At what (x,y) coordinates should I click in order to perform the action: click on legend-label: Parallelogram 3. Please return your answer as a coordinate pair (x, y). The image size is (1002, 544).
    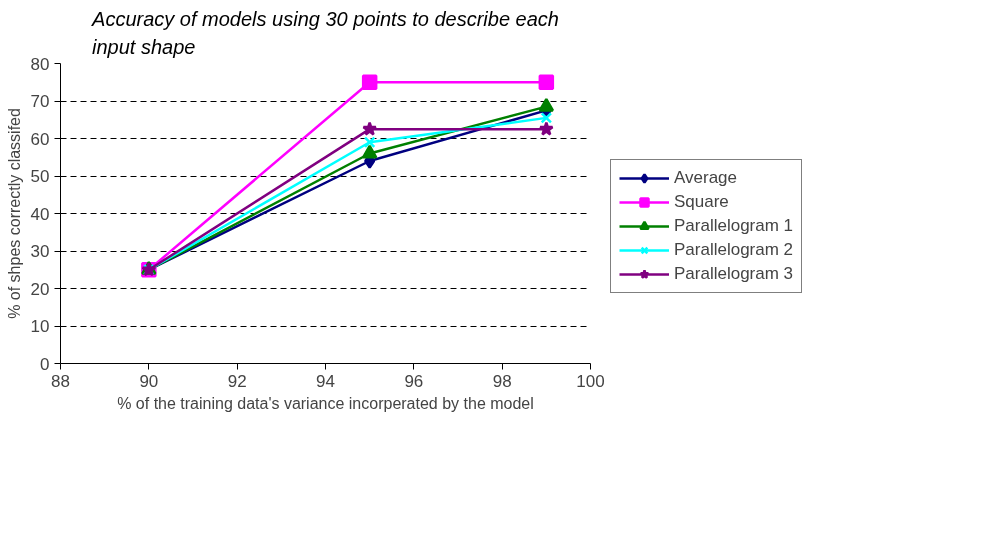
    Looking at the image, I should click on (734, 274).